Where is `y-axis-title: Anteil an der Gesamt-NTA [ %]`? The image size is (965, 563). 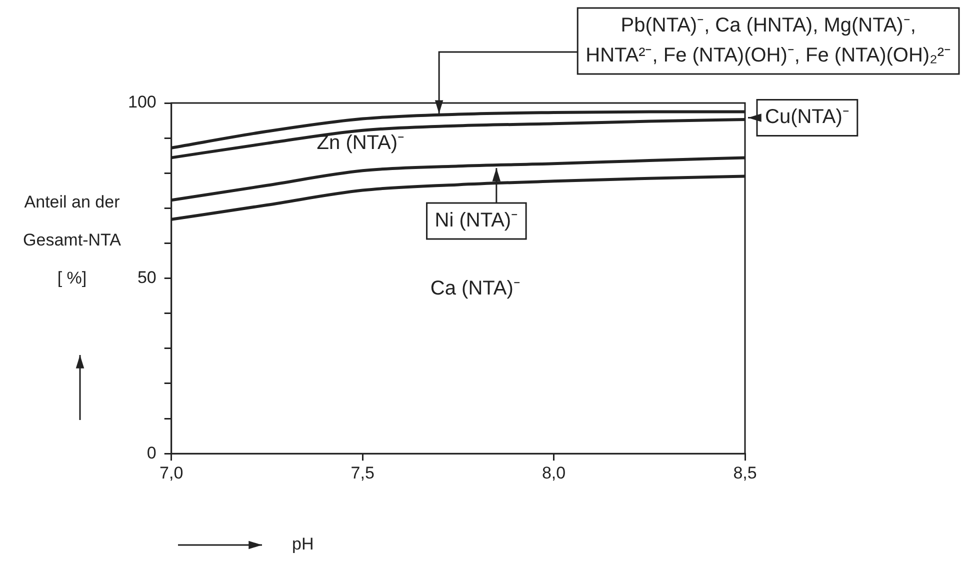 y-axis-title: Anteil an der Gesamt-NTA [ %] is located at coordinates (72, 240).